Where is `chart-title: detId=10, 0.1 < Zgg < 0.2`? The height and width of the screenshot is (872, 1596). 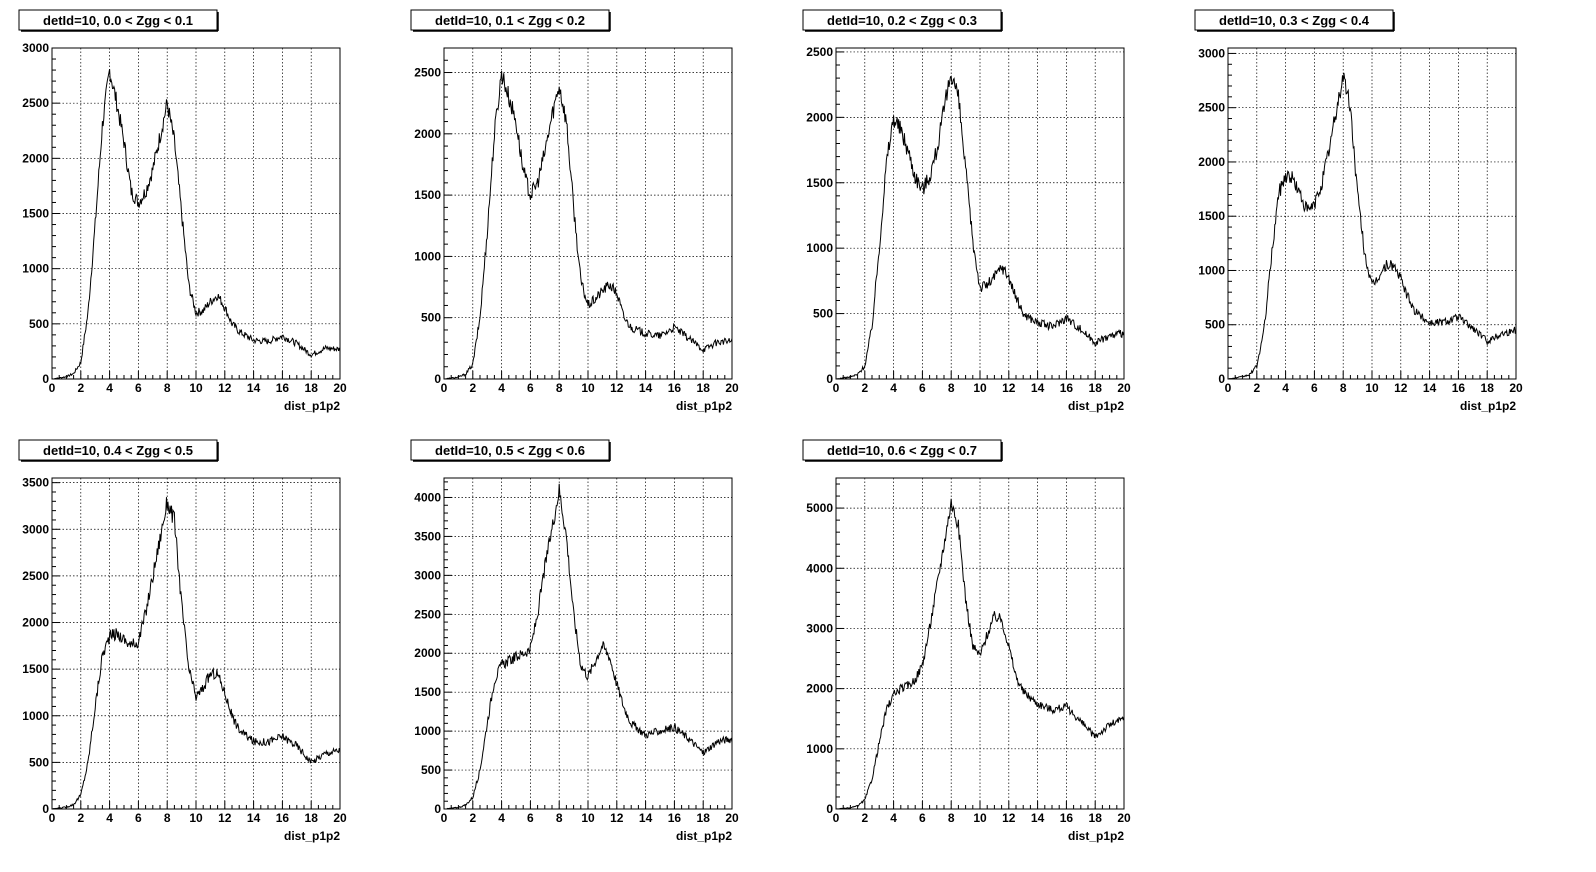 chart-title: detId=10, 0.1 < Zgg < 0.2 is located at coordinates (510, 20).